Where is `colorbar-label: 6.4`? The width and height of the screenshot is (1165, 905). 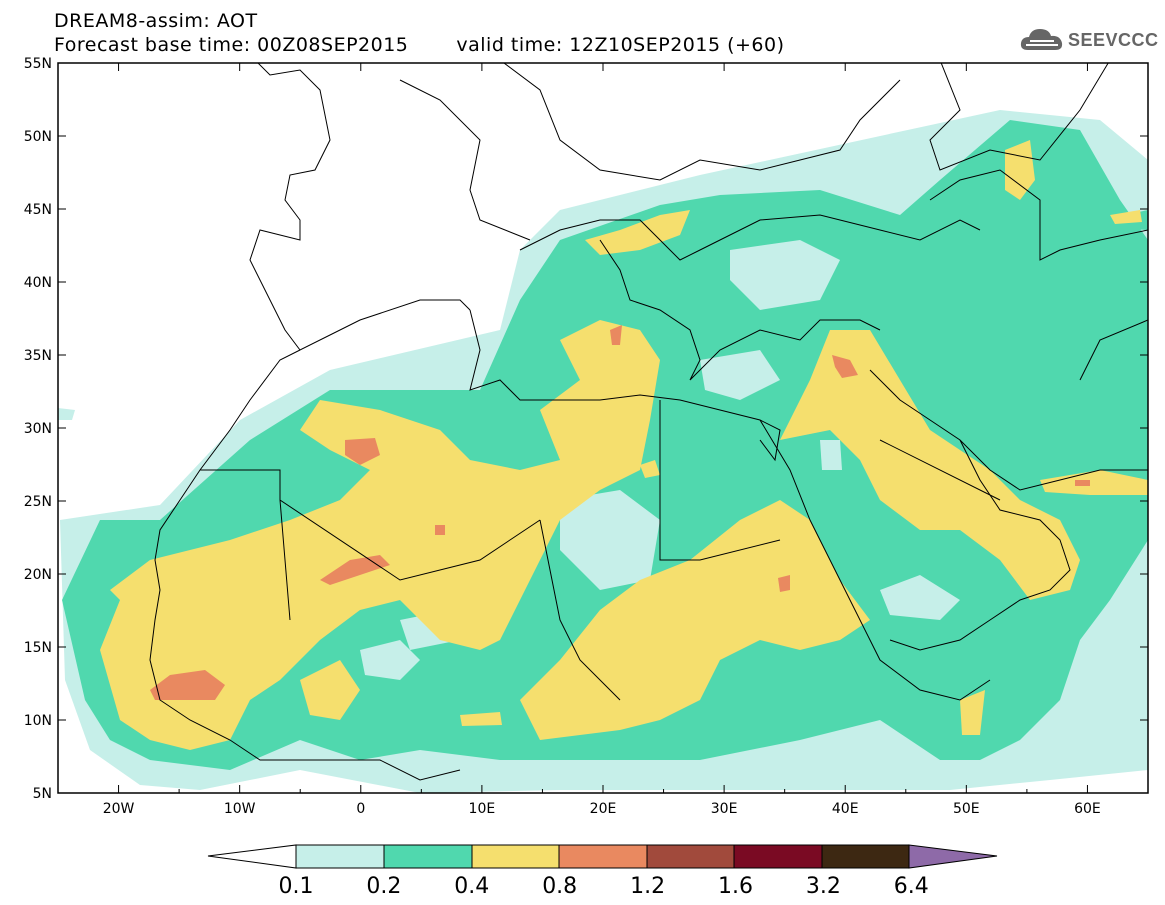
colorbar-label: 6.4 is located at coordinates (911, 886).